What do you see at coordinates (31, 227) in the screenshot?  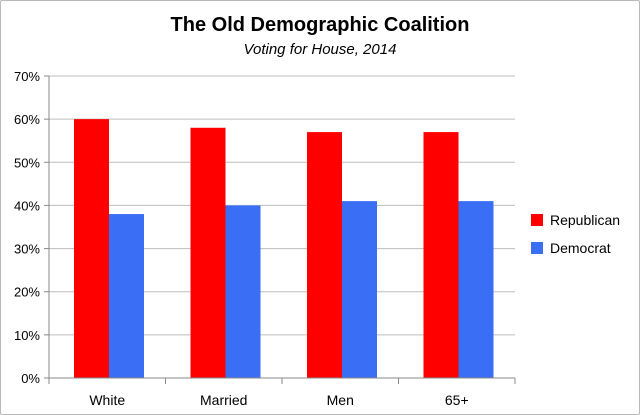 I see `y-axis-ticks: 0% 10% 20% 30% 40% 50% 60% 70%` at bounding box center [31, 227].